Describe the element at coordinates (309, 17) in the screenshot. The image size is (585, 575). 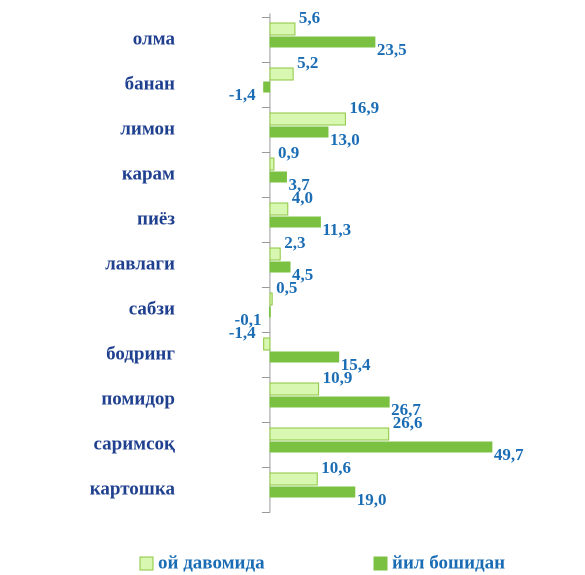
I see `value-label: 5,6` at that location.